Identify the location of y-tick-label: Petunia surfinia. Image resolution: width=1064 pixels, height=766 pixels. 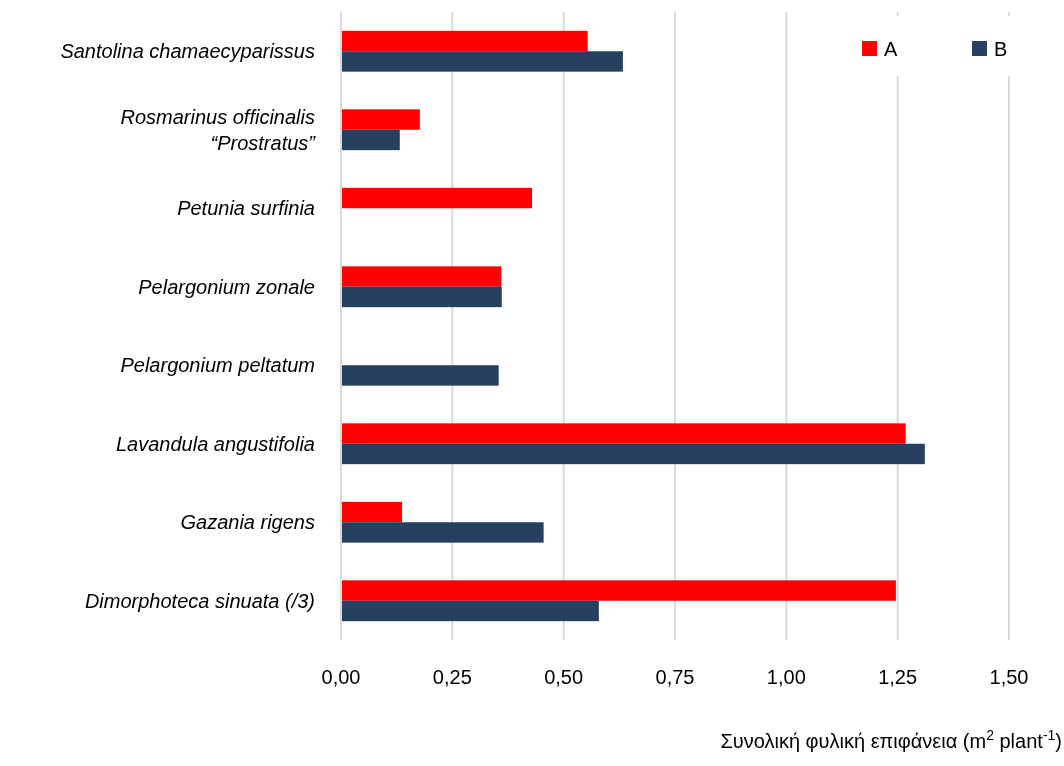
(246, 208).